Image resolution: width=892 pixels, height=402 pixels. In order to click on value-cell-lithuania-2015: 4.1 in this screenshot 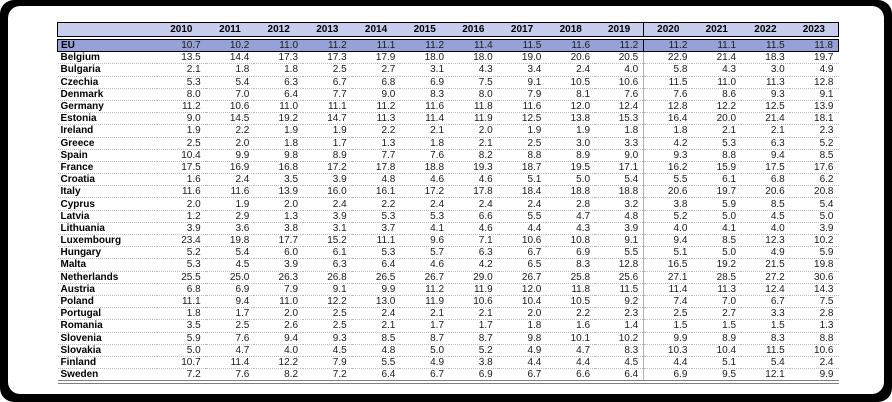, I will do `click(425, 229)`.